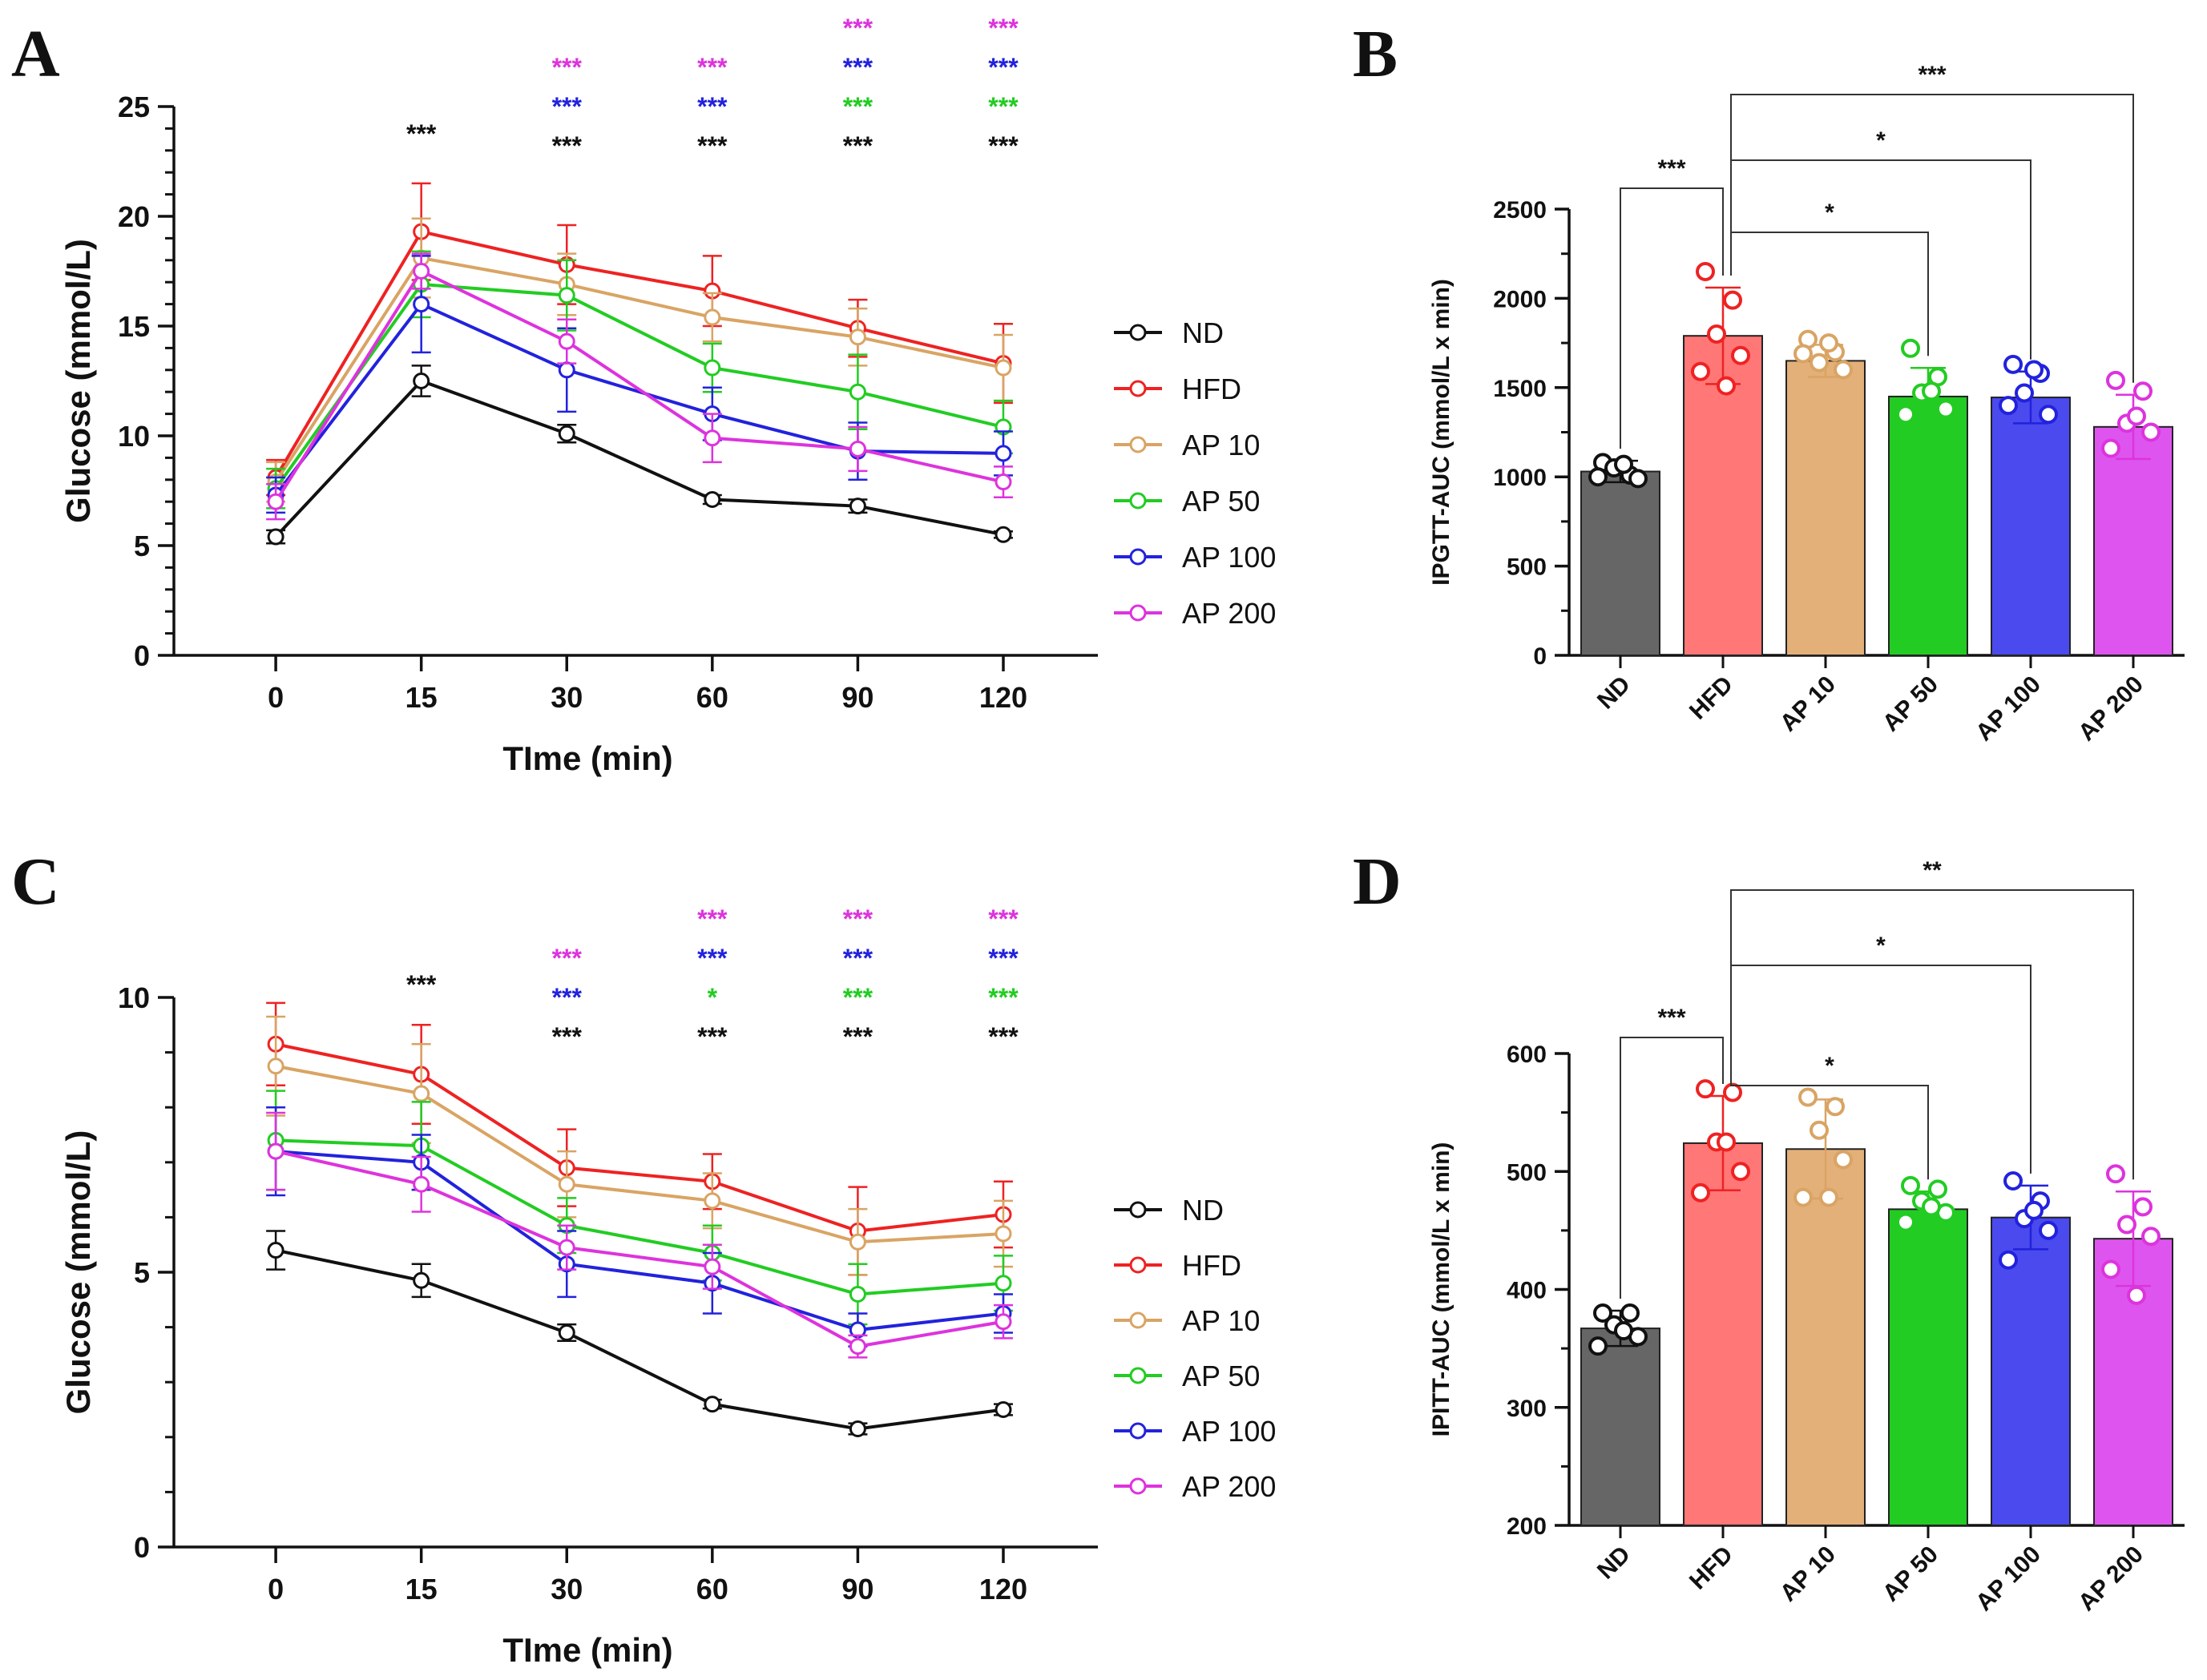  Describe the element at coordinates (1711, 698) in the screenshot. I see `x-tick-label: HFD` at that location.